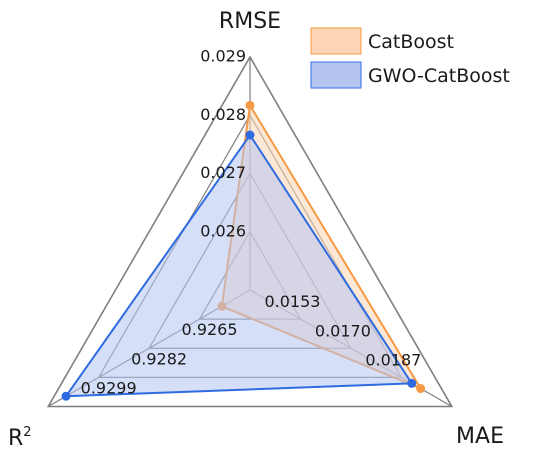 The width and height of the screenshot is (550, 455). What do you see at coordinates (250, 105) in the screenshot?
I see `point-catboost-rmse` at bounding box center [250, 105].